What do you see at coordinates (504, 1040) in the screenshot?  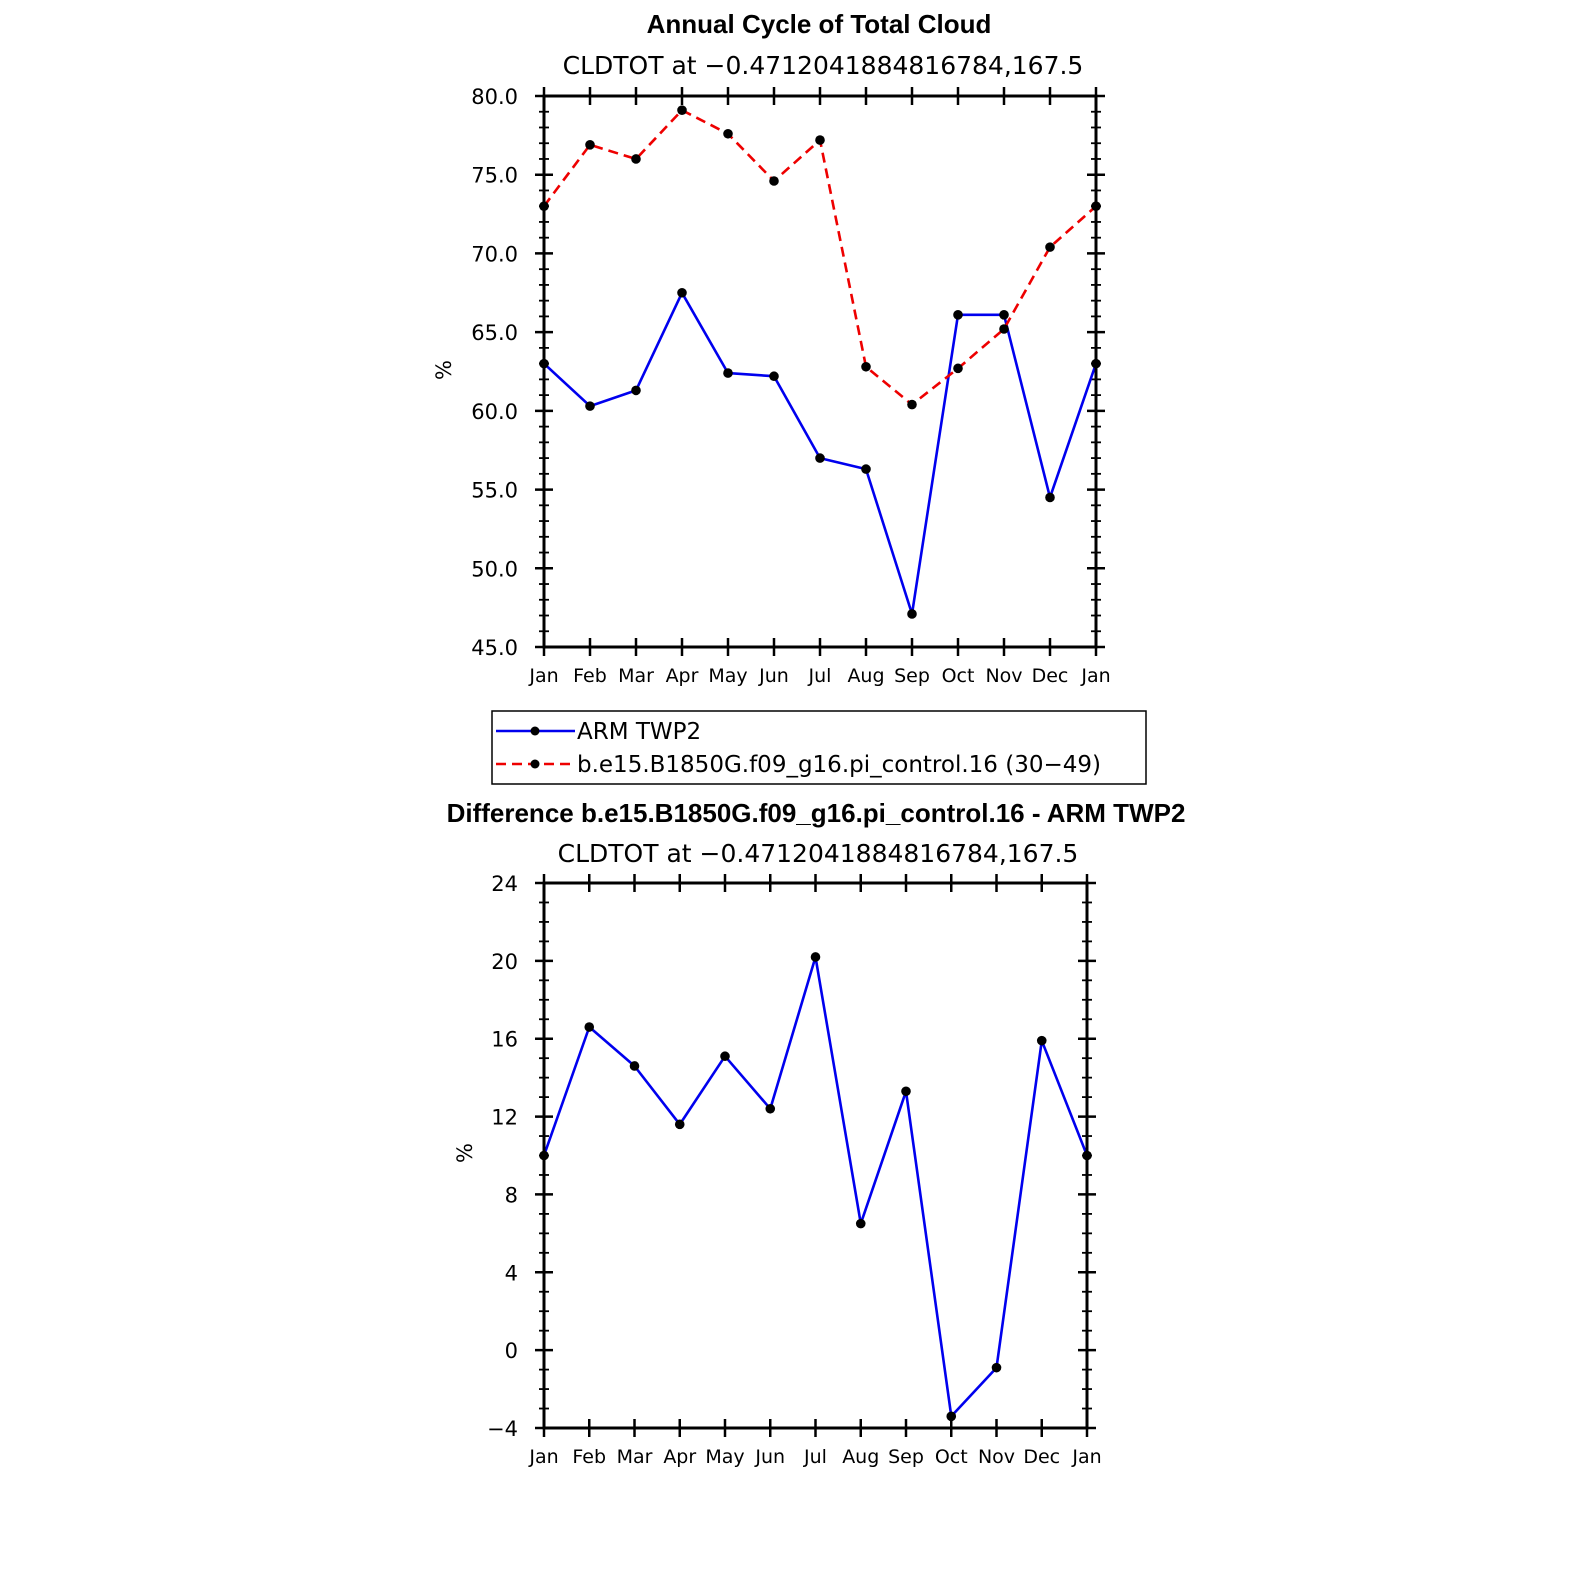 I see `y-tick-label: 16` at bounding box center [504, 1040].